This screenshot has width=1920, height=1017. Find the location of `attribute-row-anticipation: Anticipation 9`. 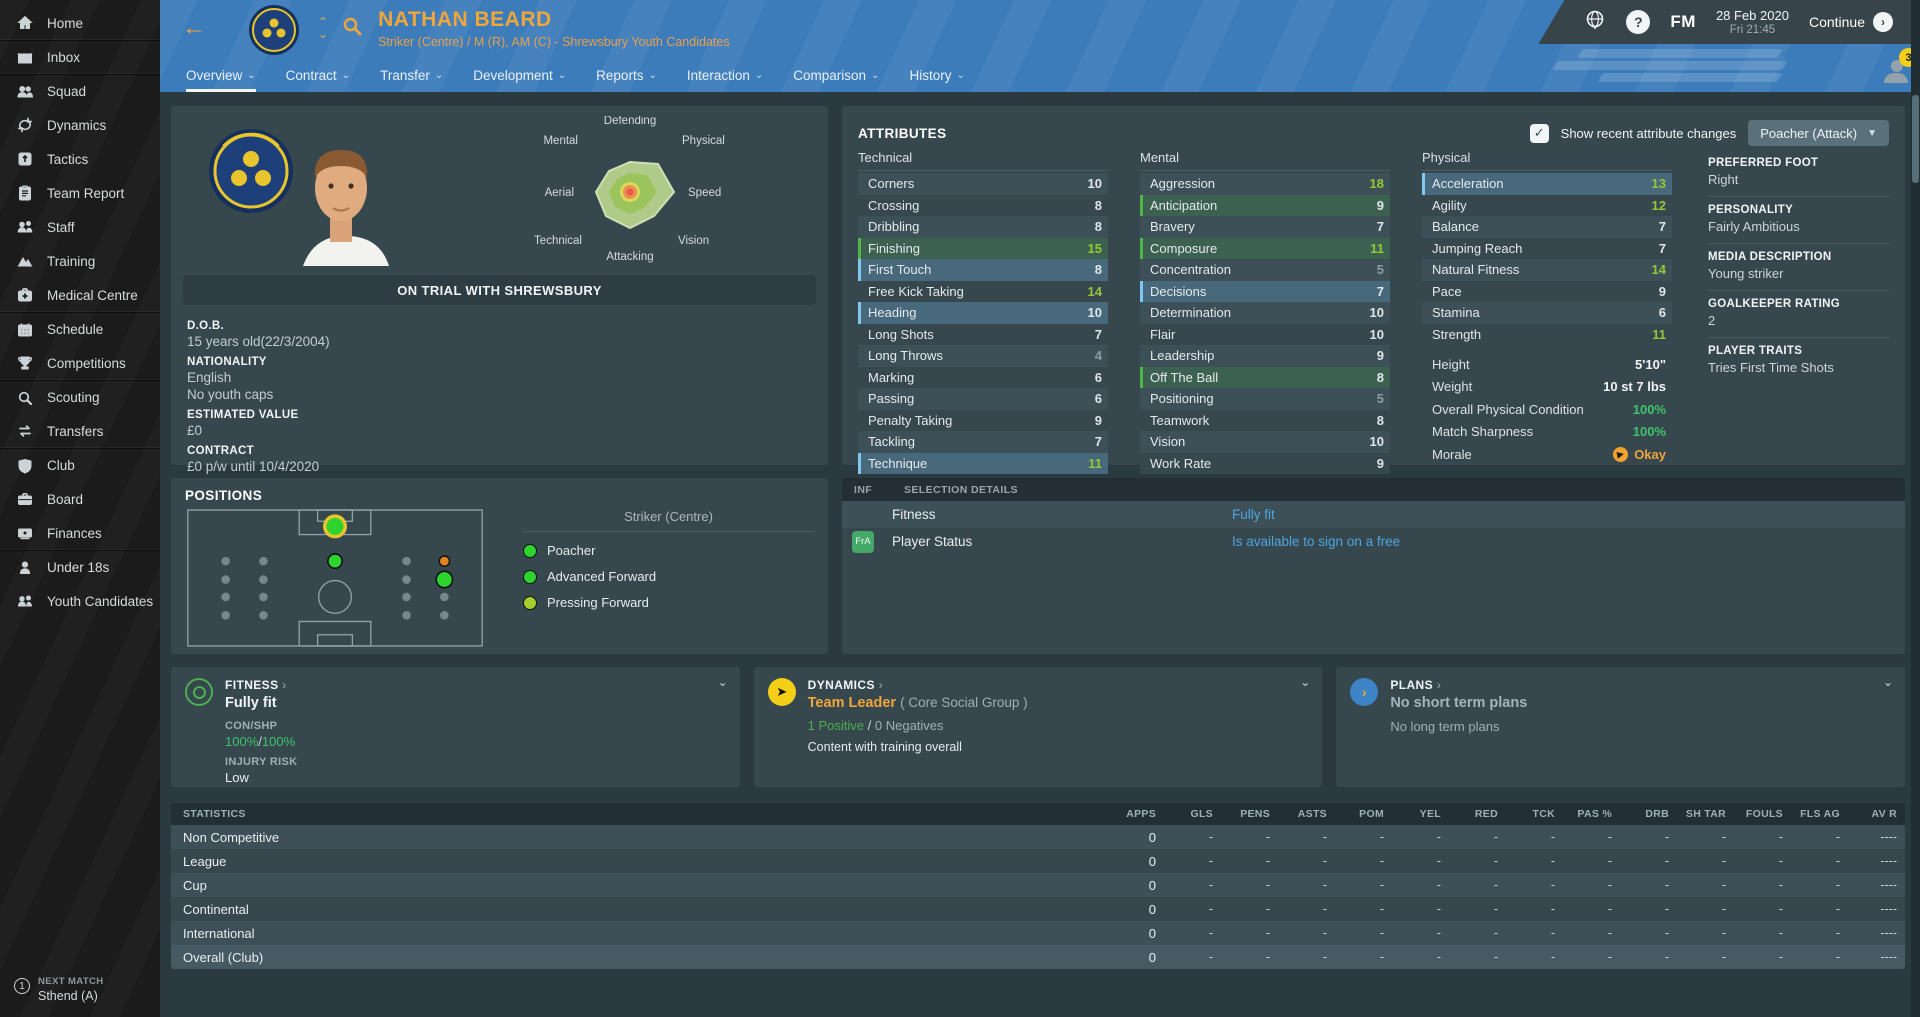

attribute-row-anticipation: Anticipation 9 is located at coordinates (1265, 205).